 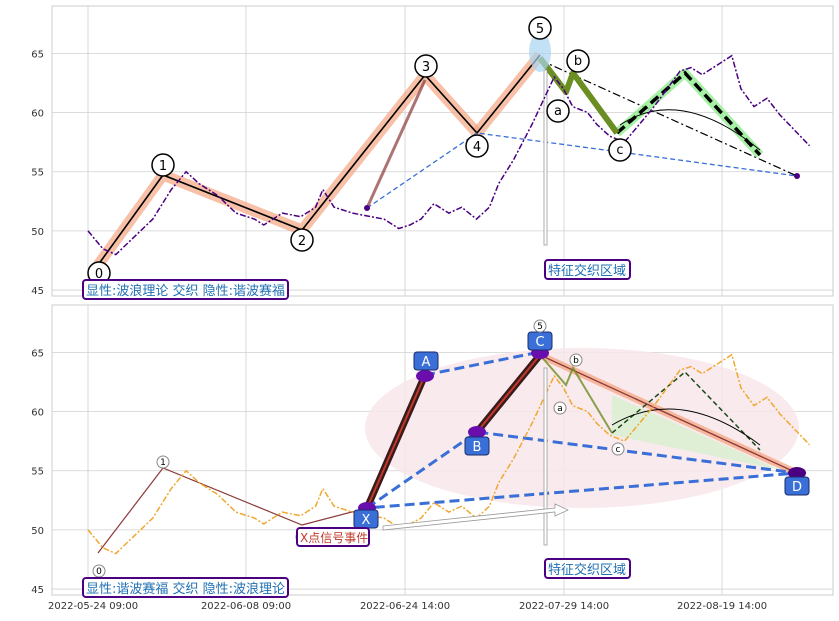 I want to click on top-legend-text: 显性:波浪理论 交织 隐性:谐波赛福, so click(x=185, y=291).